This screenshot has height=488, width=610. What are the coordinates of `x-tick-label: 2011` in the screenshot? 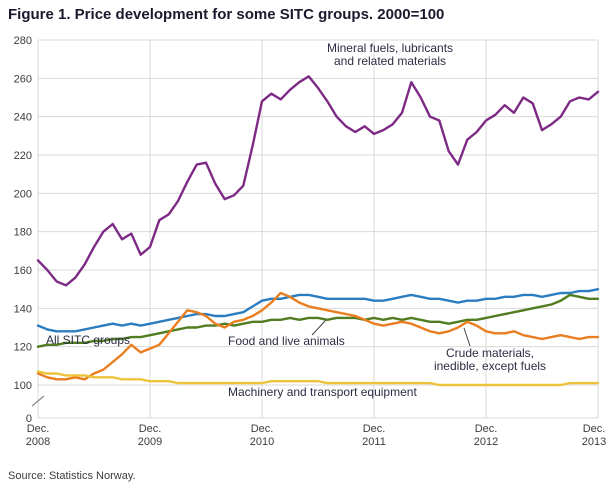 It's located at (374, 442).